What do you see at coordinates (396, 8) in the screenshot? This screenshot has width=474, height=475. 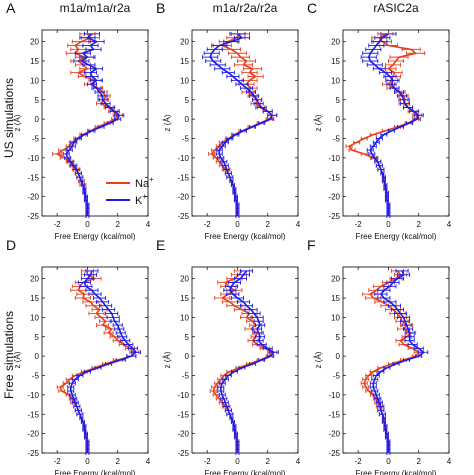 I see `panel-title: rASIC2a` at bounding box center [396, 8].